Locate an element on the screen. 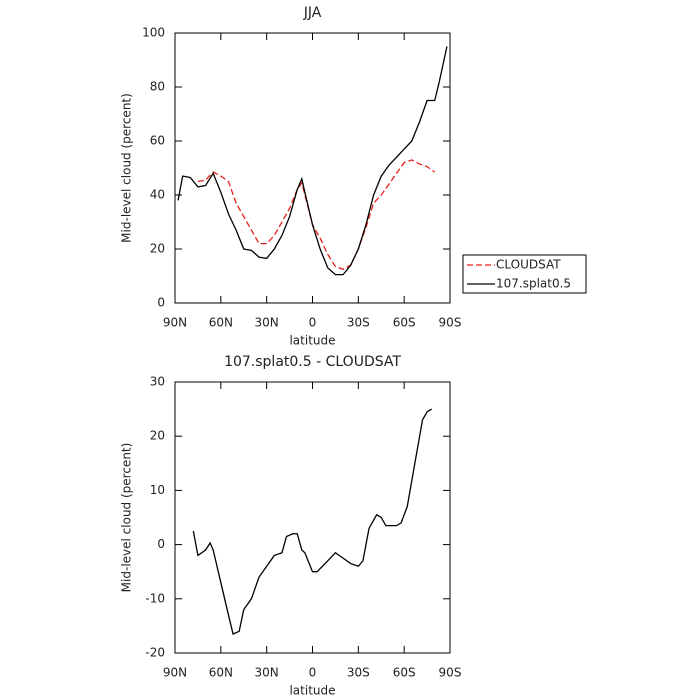 This screenshot has width=700, height=700. y-tick-label: 60 is located at coordinates (157, 141).